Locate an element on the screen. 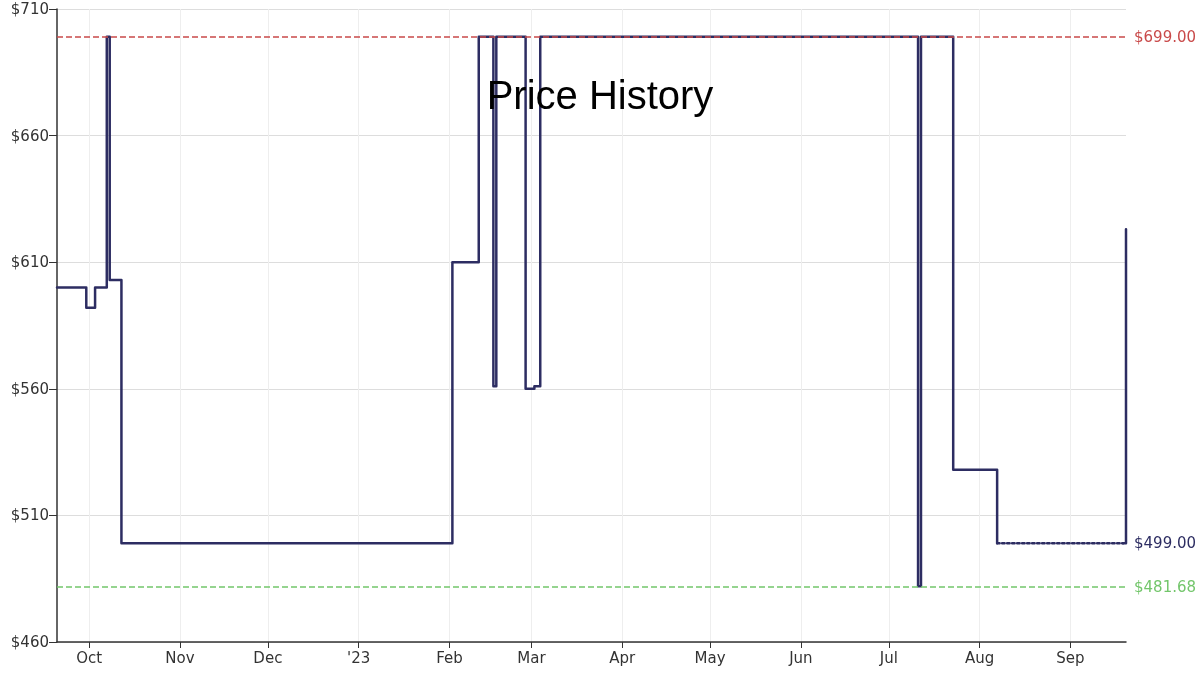 This screenshot has width=1200, height=681. x-tick-label: May is located at coordinates (710, 657).